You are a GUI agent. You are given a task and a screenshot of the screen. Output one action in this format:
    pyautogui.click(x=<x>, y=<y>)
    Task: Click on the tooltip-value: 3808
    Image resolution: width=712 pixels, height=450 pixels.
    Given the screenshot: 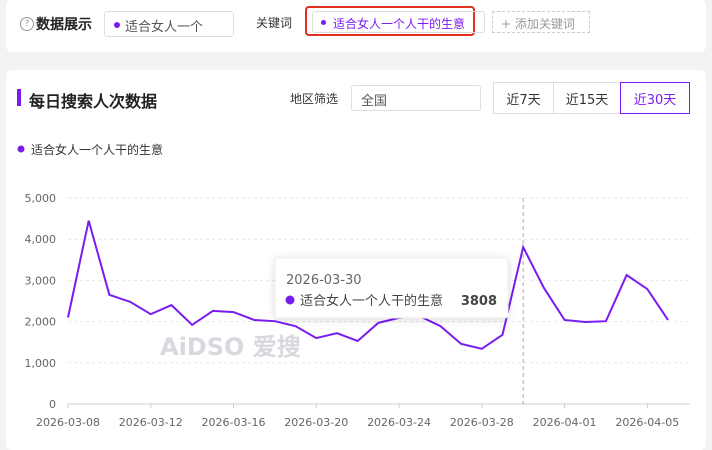 What is the action you would take?
    pyautogui.click(x=479, y=301)
    